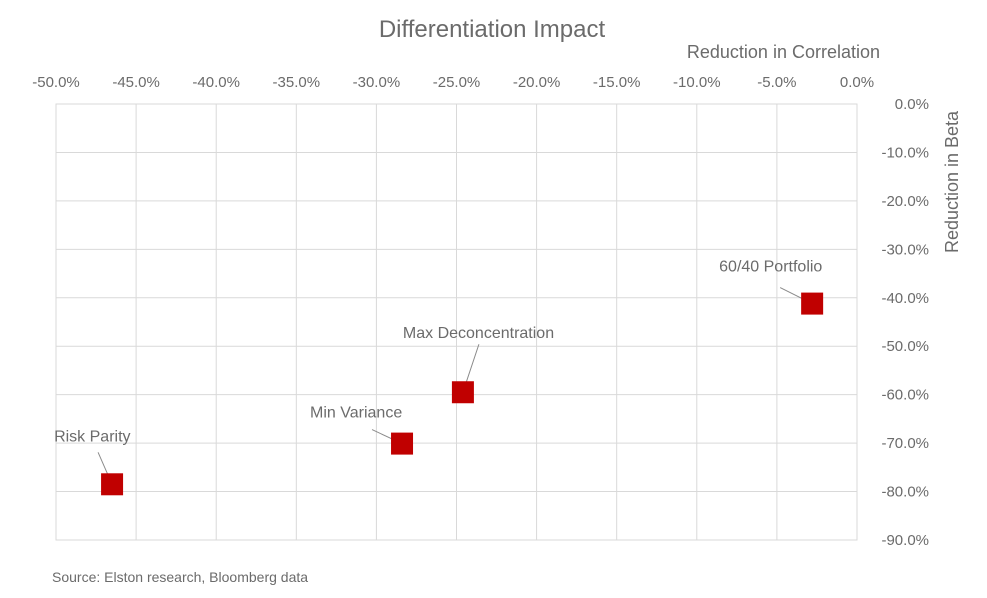 The image size is (987, 598). What do you see at coordinates (216, 82) in the screenshot?
I see `x-tick-label: -40.0%` at bounding box center [216, 82].